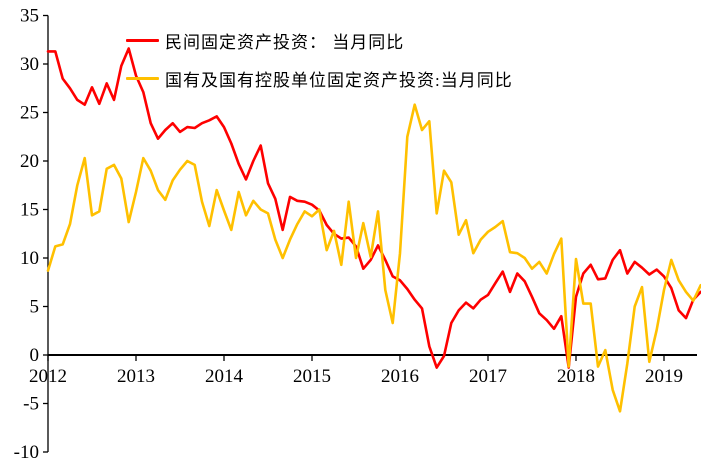 Image resolution: width=701 pixels, height=468 pixels. What do you see at coordinates (664, 376) in the screenshot?
I see `x-axis-label: 2019` at bounding box center [664, 376].